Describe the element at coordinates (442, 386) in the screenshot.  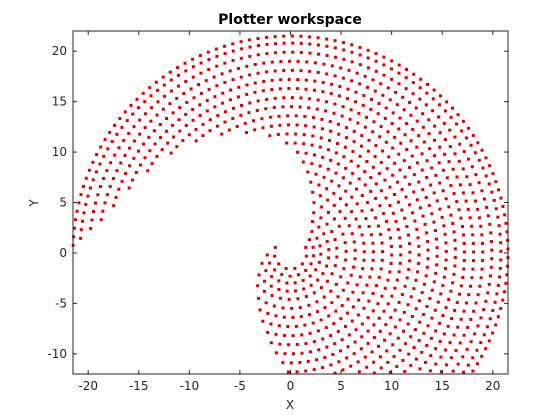
I see `x-tick-label: 15` at that location.